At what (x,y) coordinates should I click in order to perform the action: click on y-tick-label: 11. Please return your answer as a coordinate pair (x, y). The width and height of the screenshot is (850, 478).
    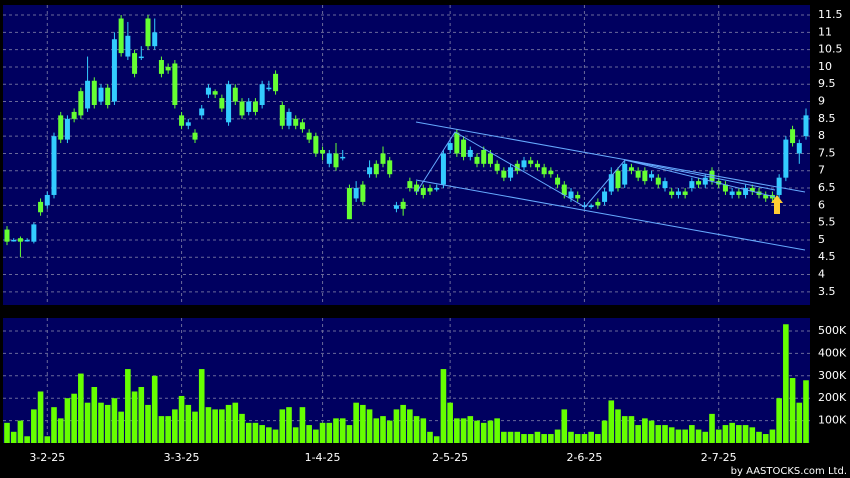
    Looking at the image, I should click on (825, 31).